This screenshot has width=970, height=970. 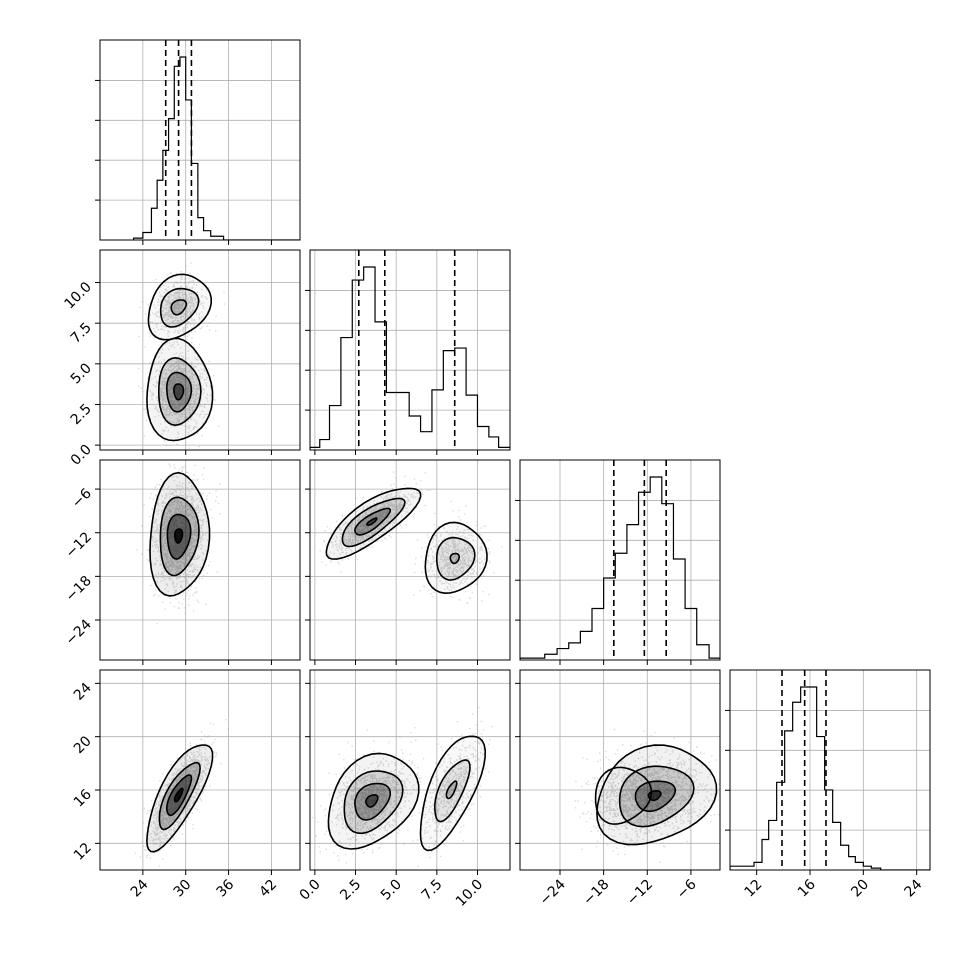 I want to click on x-tick-label-p2-1: −18, so click(x=596, y=893).